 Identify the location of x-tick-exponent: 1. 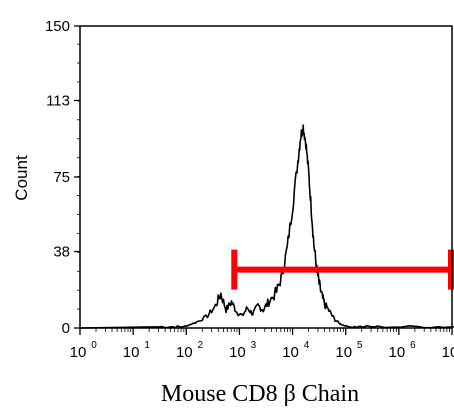
(147, 345).